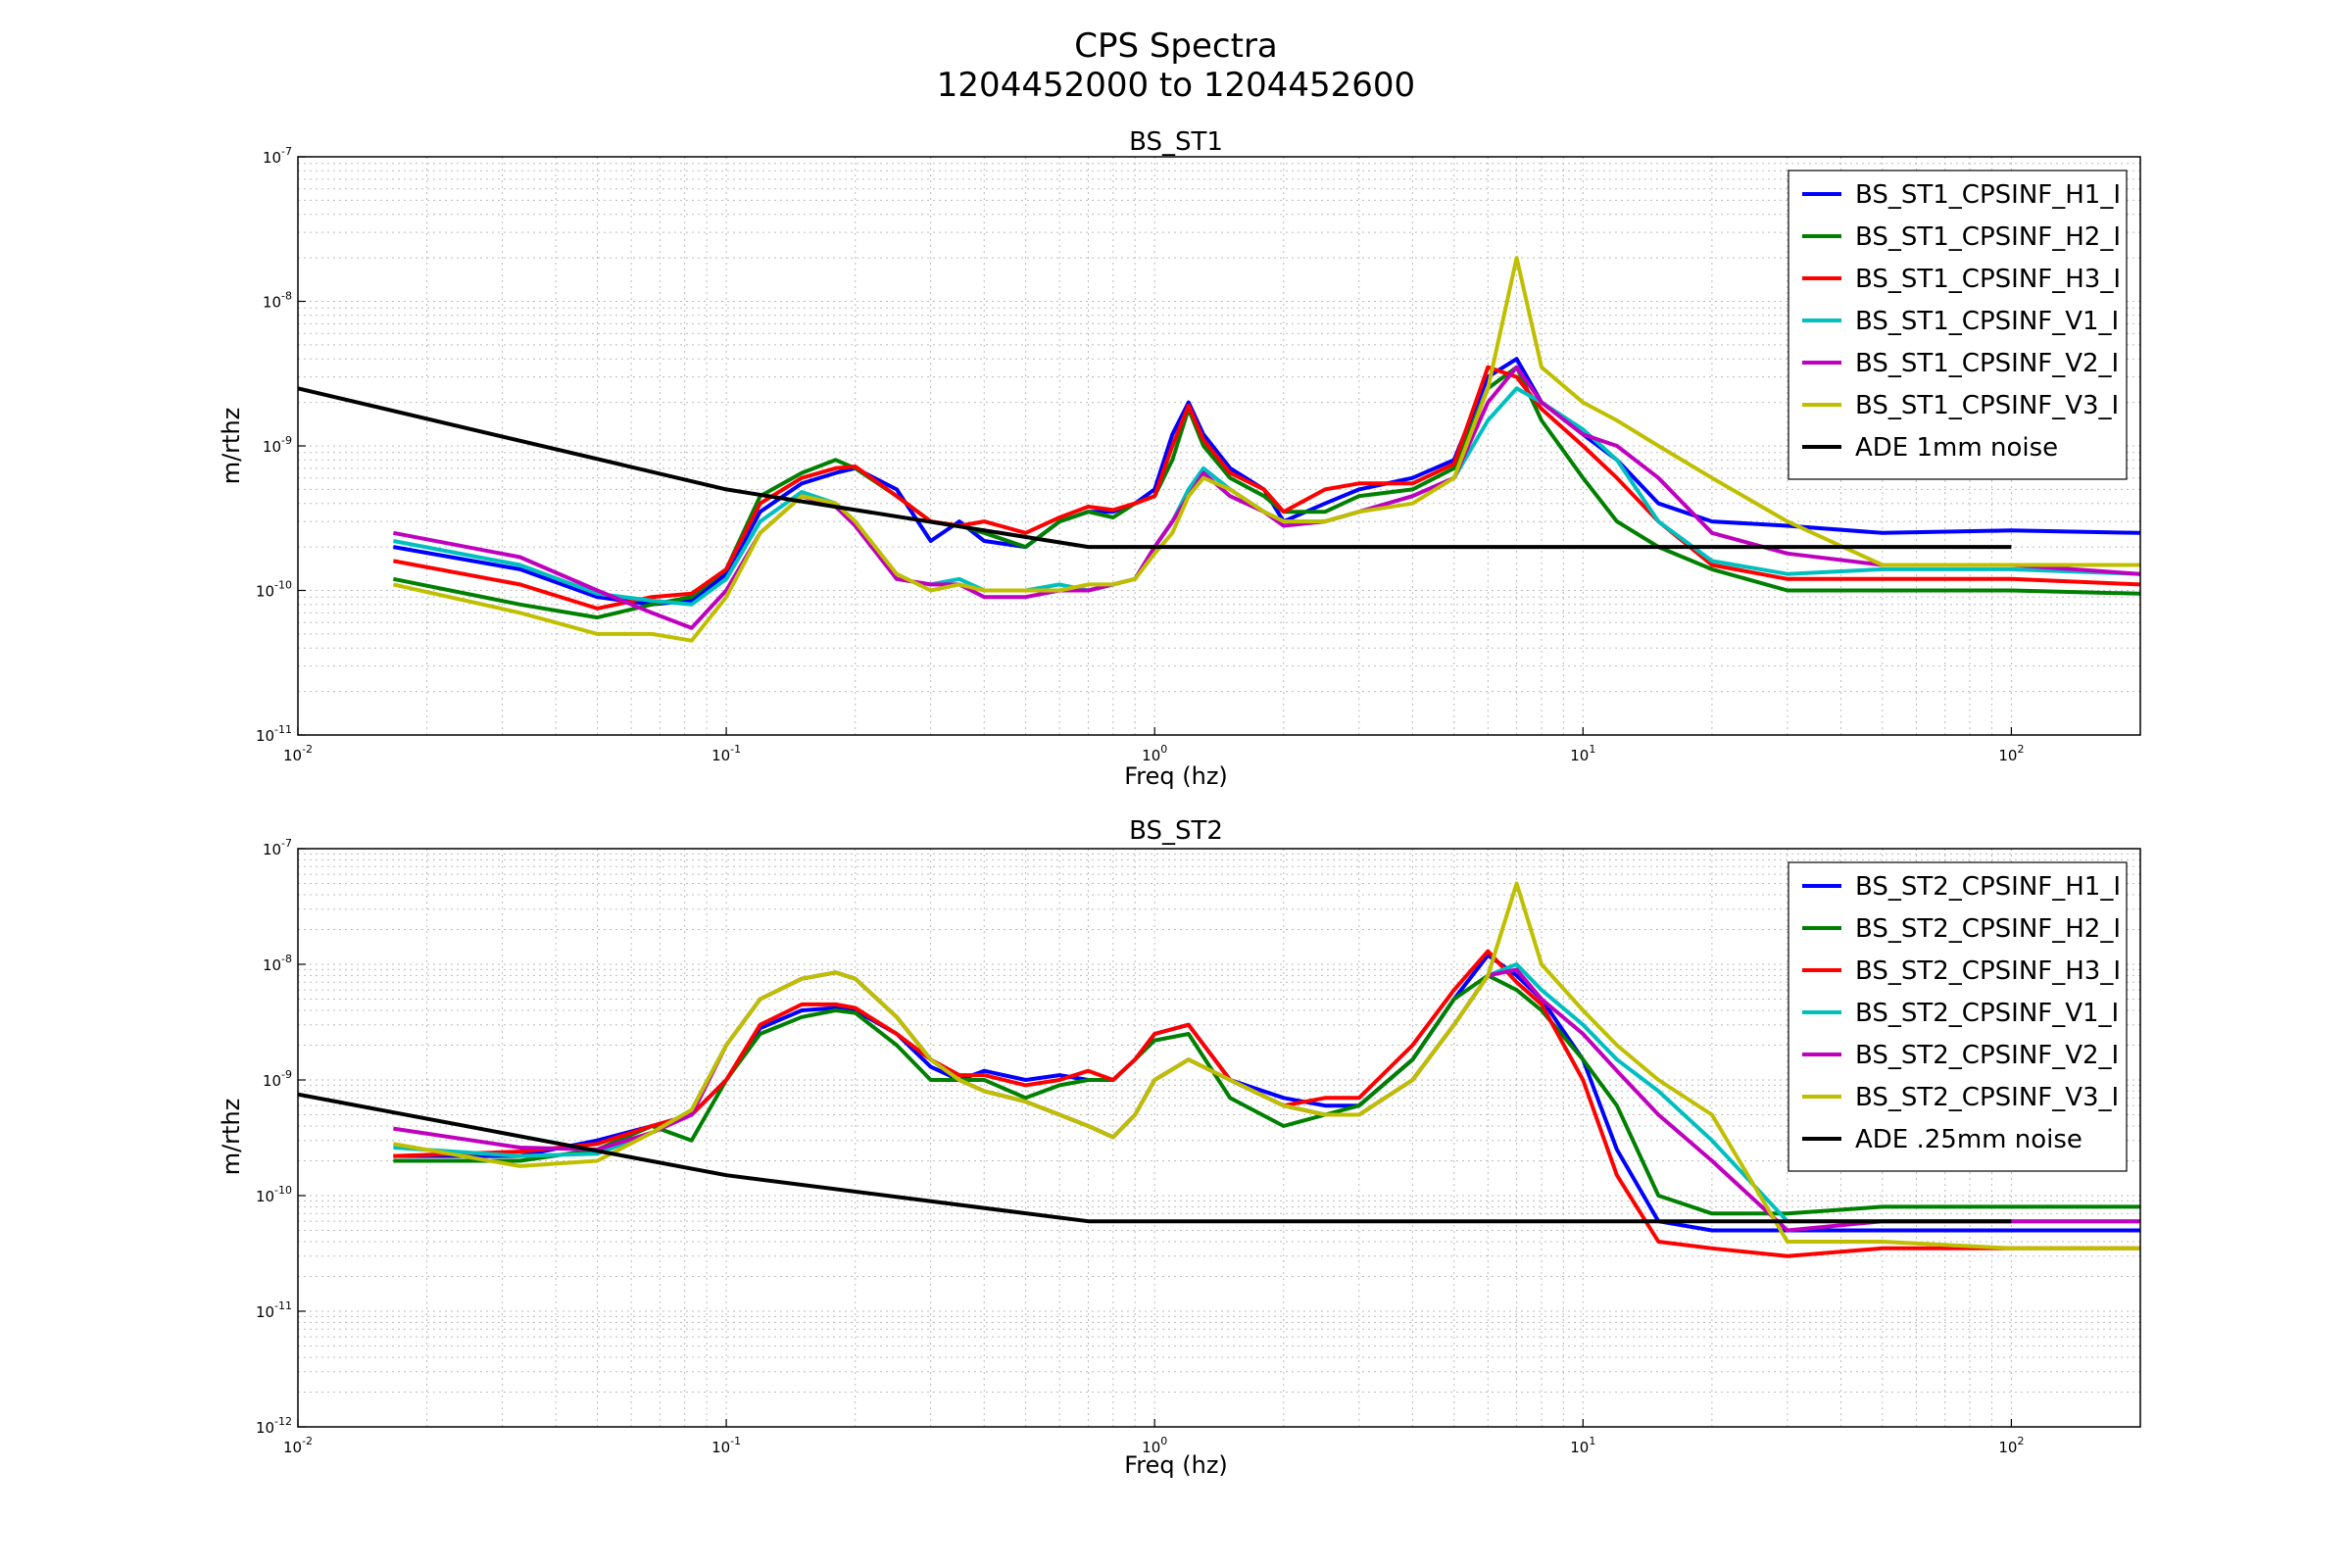  I want to click on y-tick-label: 10⁻¹², so click(274, 1426).